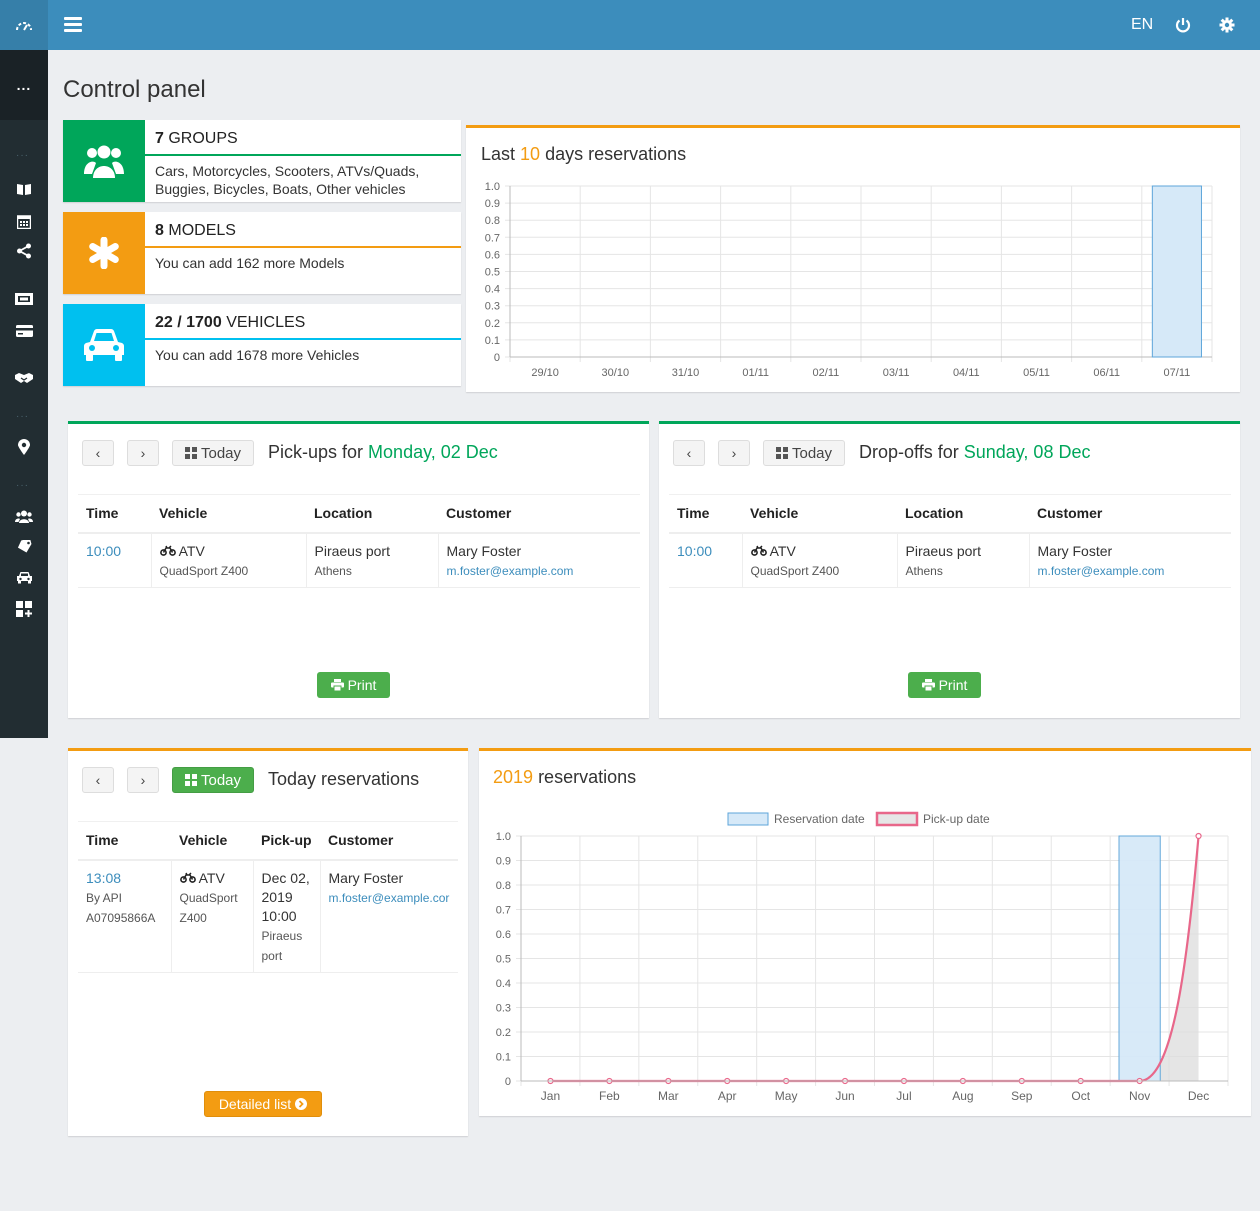  Describe the element at coordinates (668, 1096) in the screenshot. I see `x-tick-label: Mar` at that location.